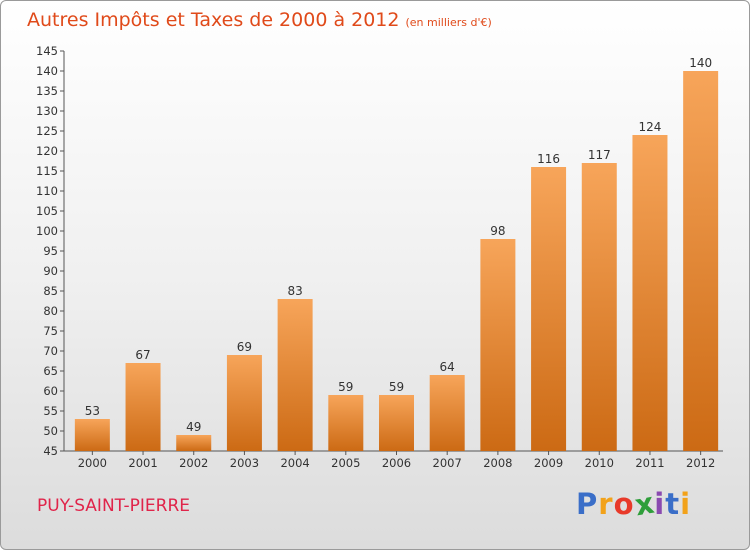  I want to click on x-tick-label: 2011, so click(649, 463).